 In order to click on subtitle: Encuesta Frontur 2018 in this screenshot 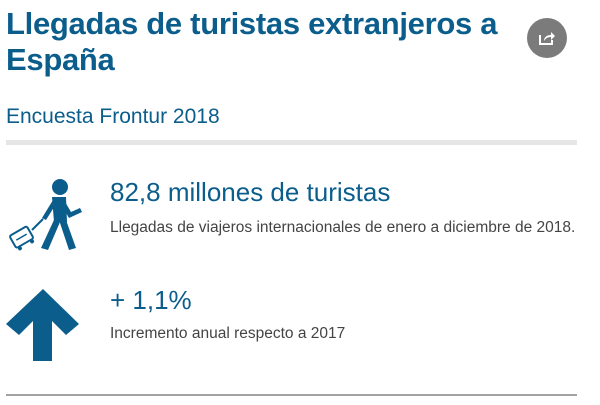, I will do `click(113, 116)`.